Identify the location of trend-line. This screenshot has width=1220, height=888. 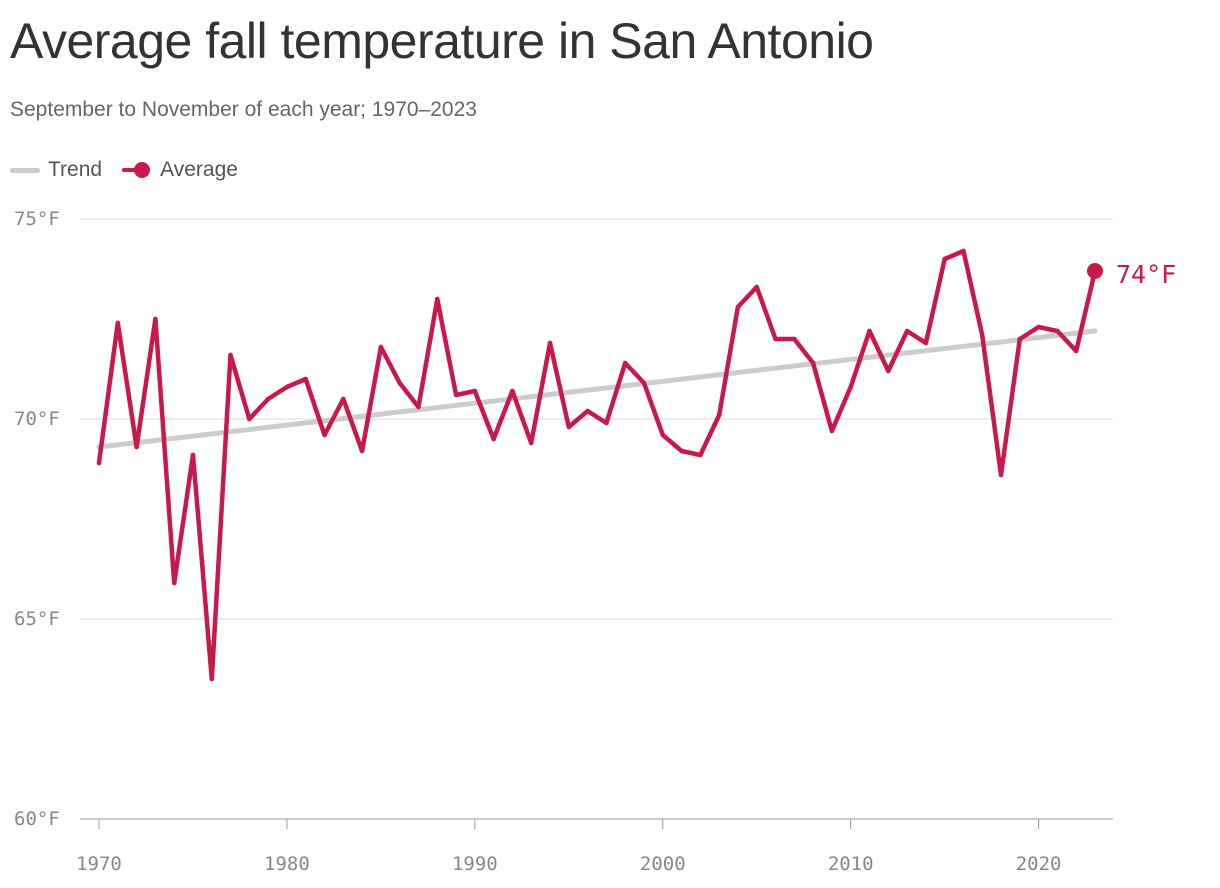
(597, 389).